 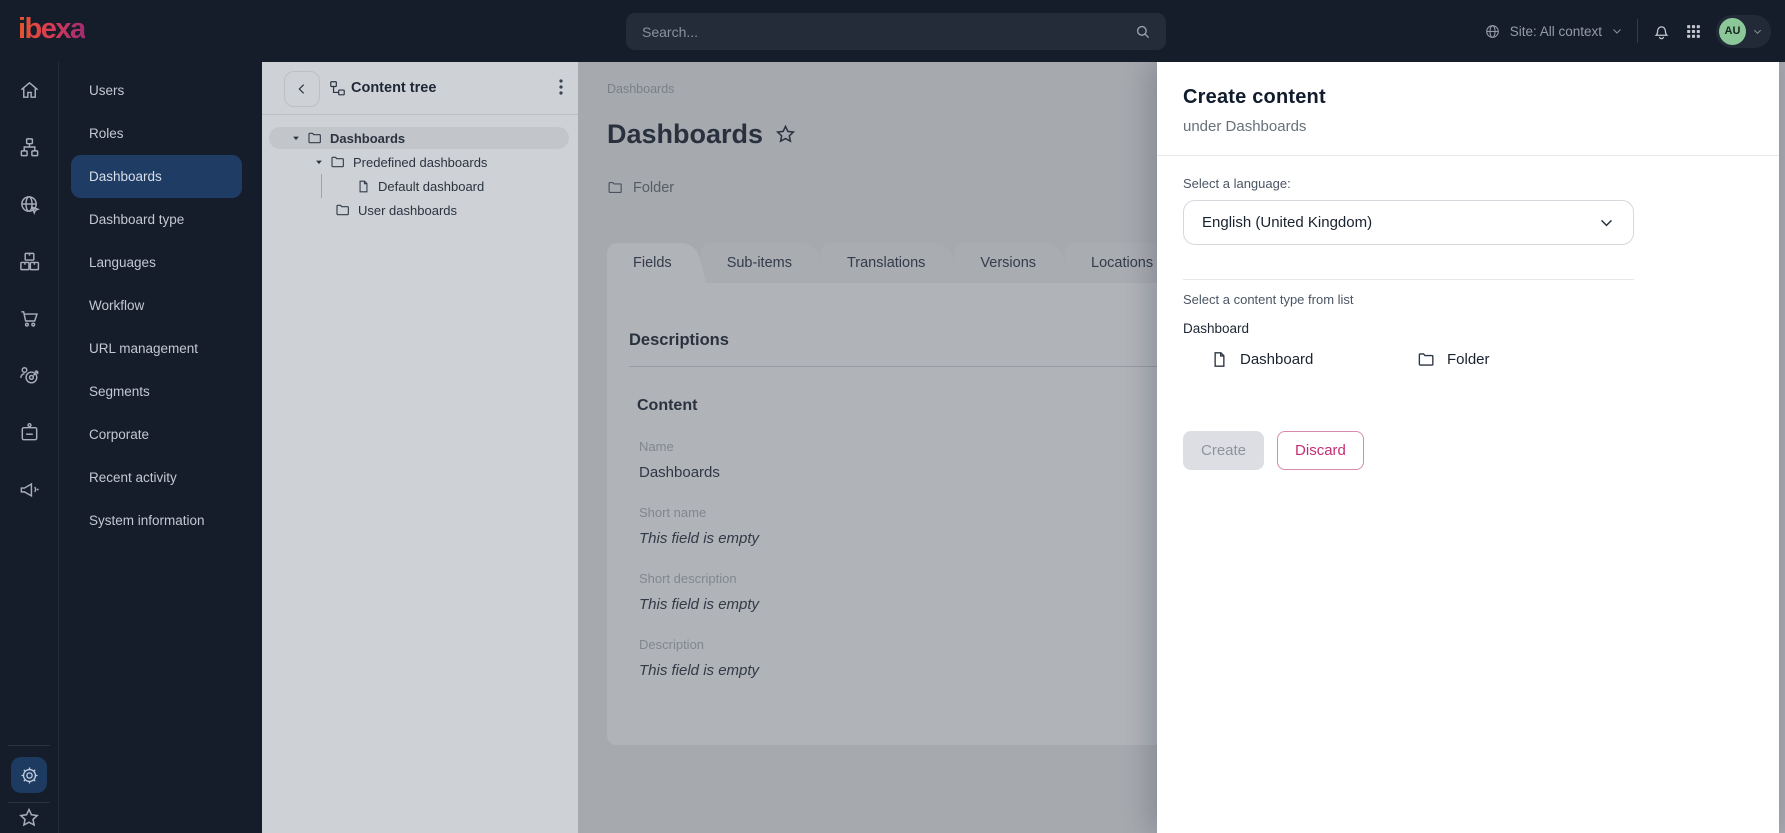 What do you see at coordinates (679, 340) in the screenshot?
I see `descriptions-heading: Descriptions` at bounding box center [679, 340].